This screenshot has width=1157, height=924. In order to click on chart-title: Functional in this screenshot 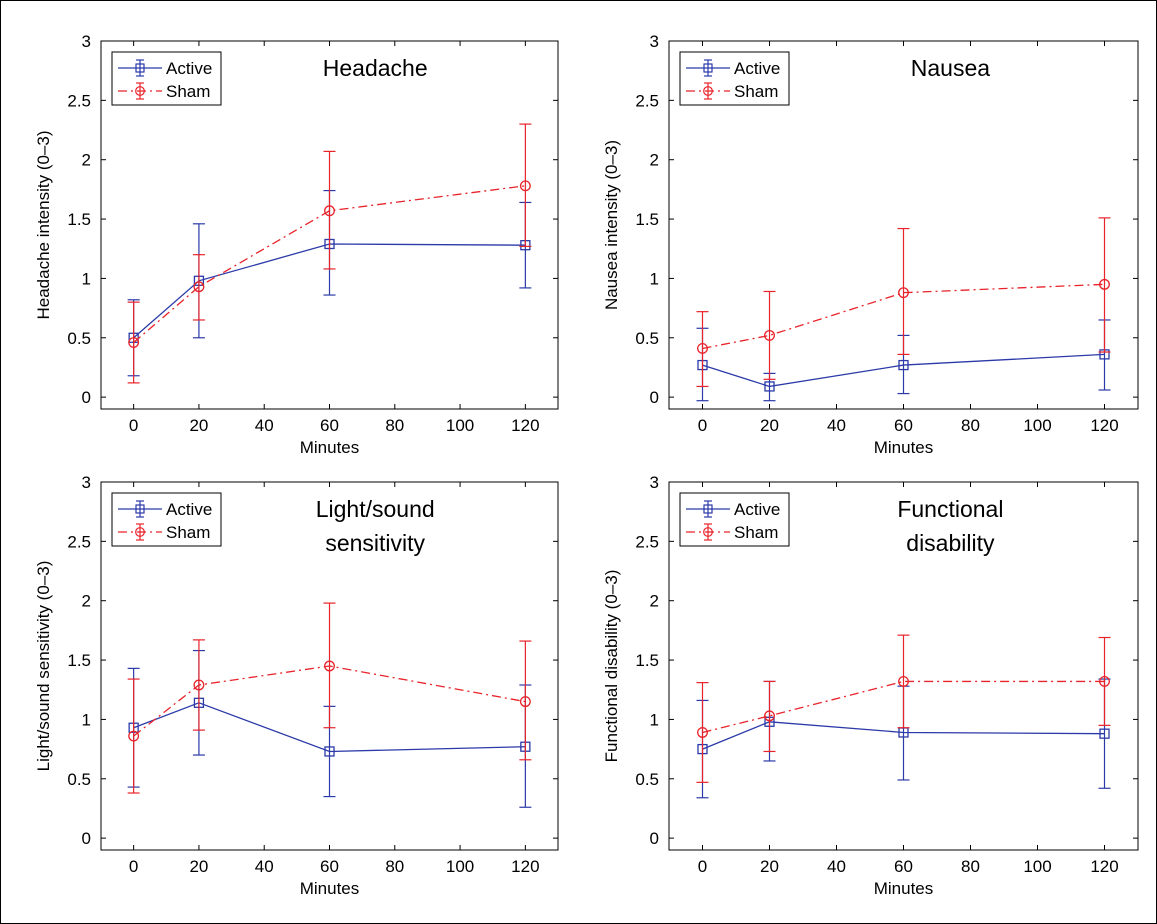, I will do `click(950, 509)`.